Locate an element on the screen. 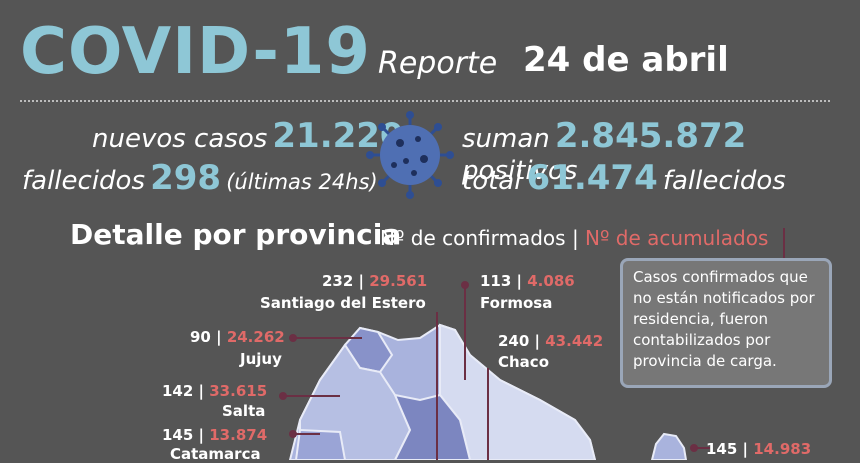  province-formosa-values: 113 | 4.086 is located at coordinates (527, 281).